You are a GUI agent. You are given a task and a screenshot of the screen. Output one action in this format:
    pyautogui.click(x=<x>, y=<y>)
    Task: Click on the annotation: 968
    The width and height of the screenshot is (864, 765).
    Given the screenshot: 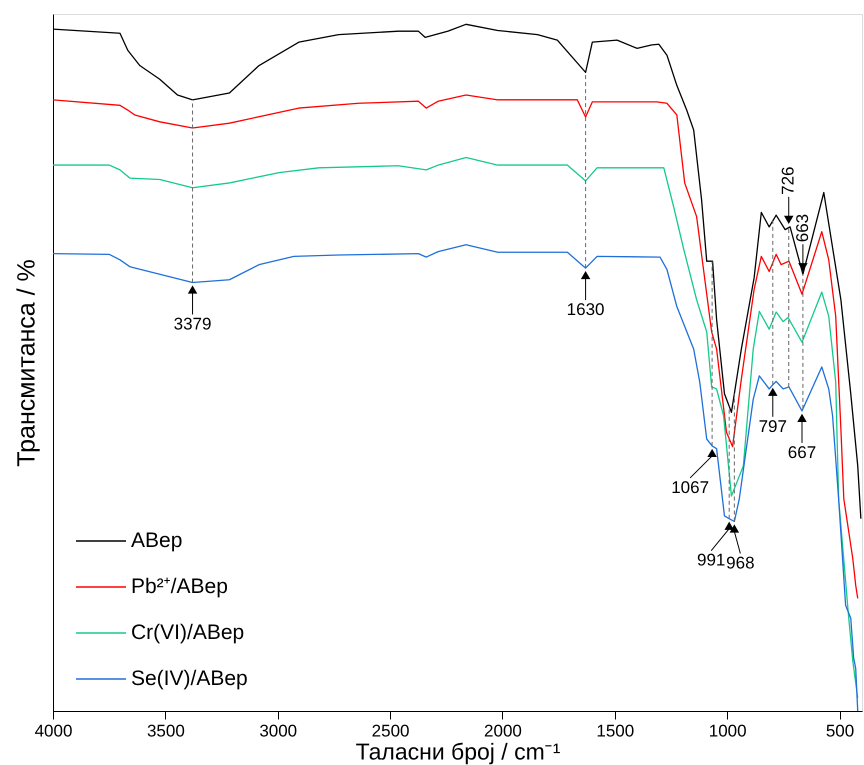 What is the action you would take?
    pyautogui.click(x=740, y=562)
    